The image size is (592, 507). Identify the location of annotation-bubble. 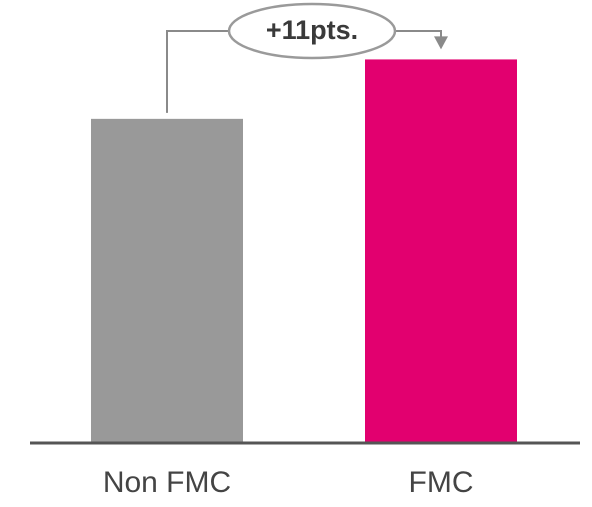
(312, 31).